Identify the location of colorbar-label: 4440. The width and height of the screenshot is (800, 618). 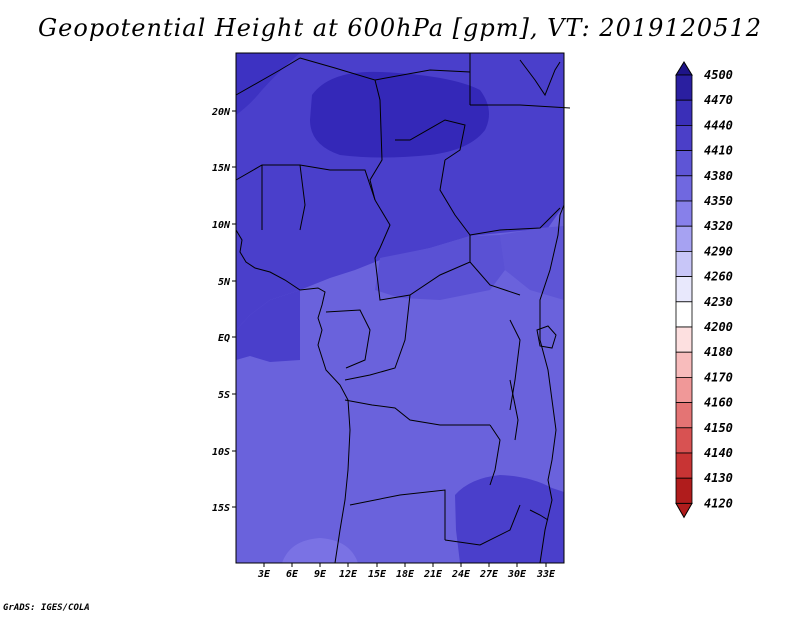
(718, 125).